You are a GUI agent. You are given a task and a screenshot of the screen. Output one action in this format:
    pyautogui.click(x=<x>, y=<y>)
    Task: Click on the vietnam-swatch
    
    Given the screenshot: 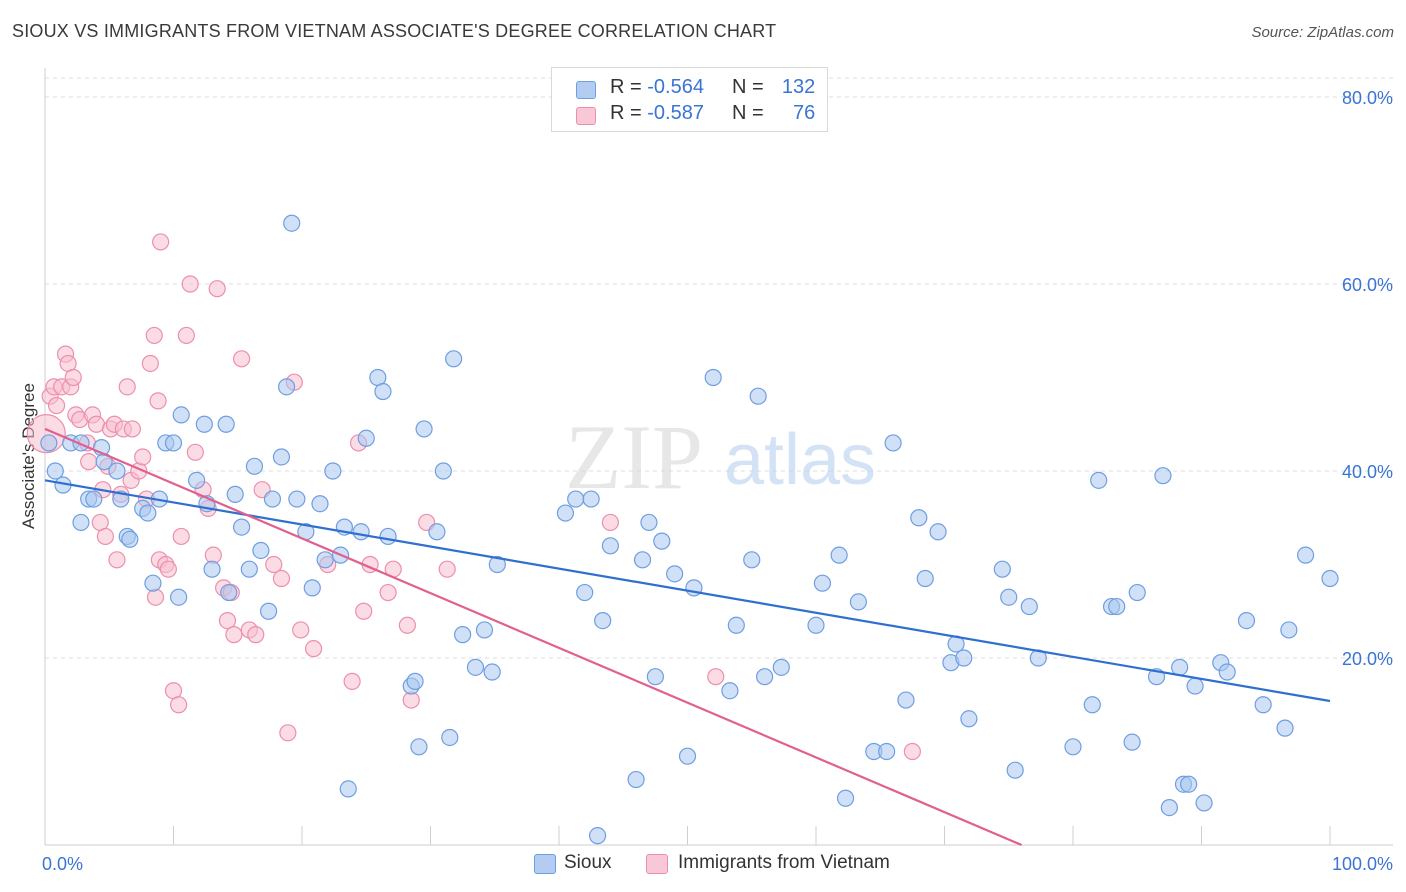 What is the action you would take?
    pyautogui.click(x=586, y=116)
    